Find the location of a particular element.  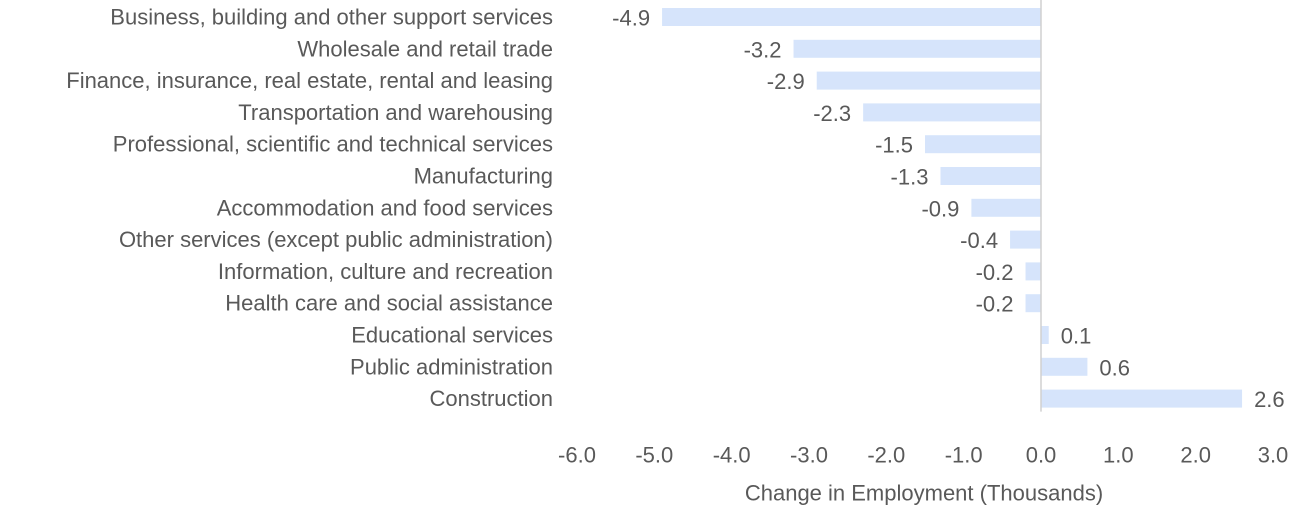

category-label: Public administration is located at coordinates (451, 366).